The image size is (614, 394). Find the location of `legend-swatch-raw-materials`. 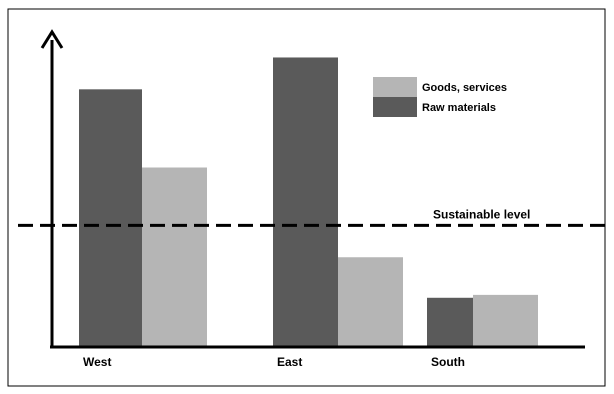

legend-swatch-raw-materials is located at coordinates (395, 107).